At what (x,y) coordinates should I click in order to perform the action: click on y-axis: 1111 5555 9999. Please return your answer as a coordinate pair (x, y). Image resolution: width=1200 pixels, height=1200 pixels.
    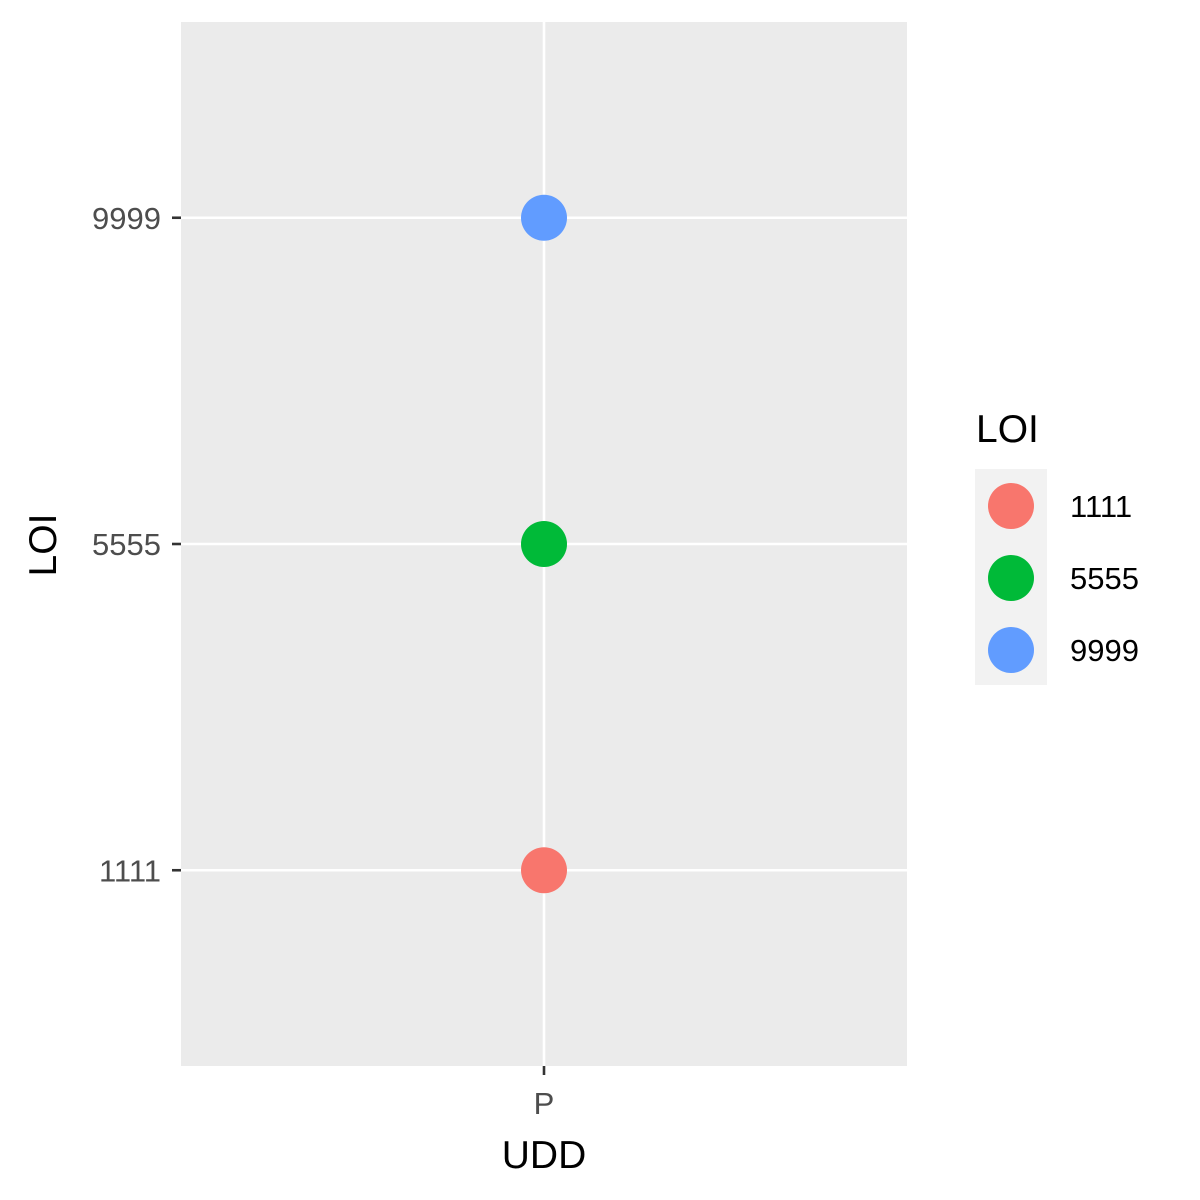
    Looking at the image, I should click on (136, 544).